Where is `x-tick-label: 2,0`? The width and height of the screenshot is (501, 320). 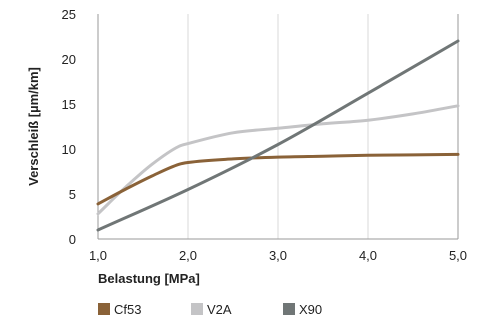
x-tick-label: 2,0 is located at coordinates (188, 255).